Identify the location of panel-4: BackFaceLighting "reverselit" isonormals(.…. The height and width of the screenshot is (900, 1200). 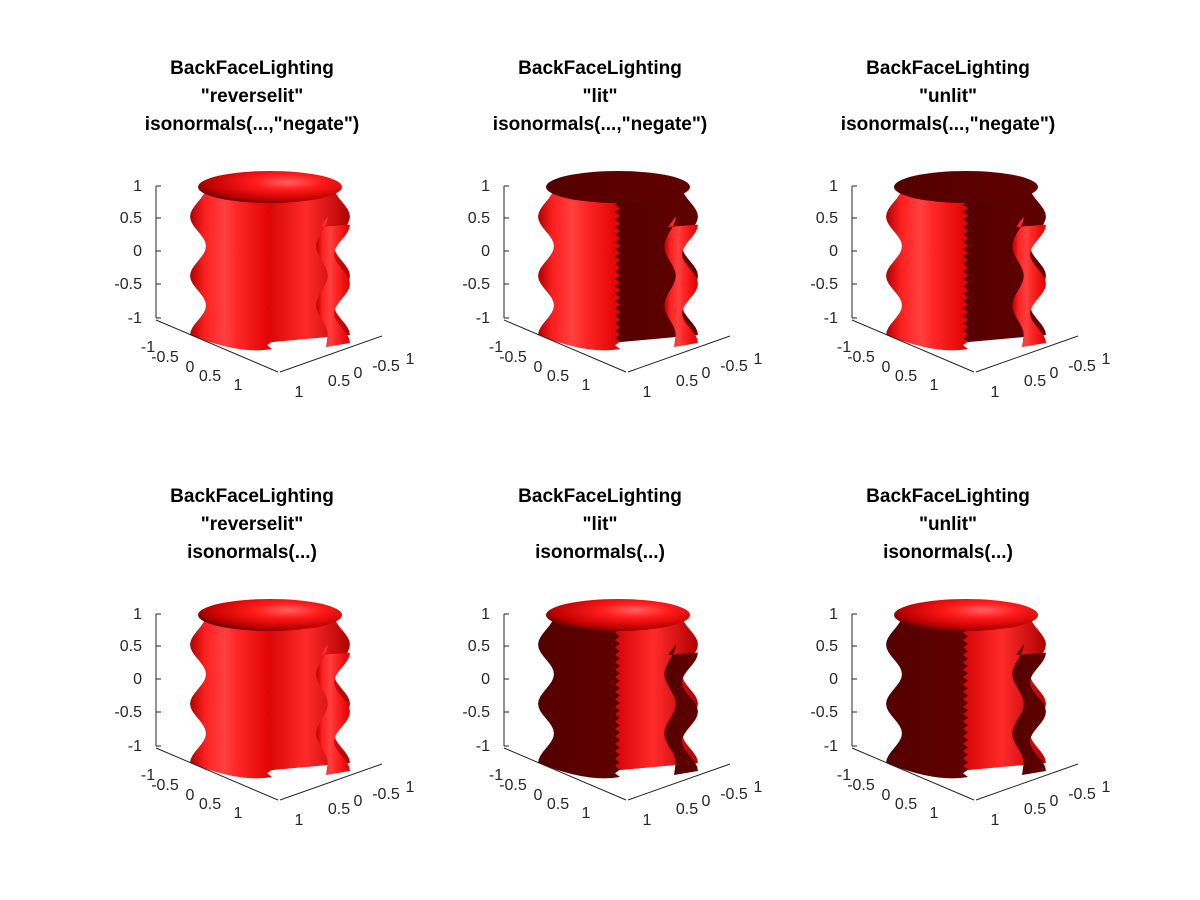
(264, 657).